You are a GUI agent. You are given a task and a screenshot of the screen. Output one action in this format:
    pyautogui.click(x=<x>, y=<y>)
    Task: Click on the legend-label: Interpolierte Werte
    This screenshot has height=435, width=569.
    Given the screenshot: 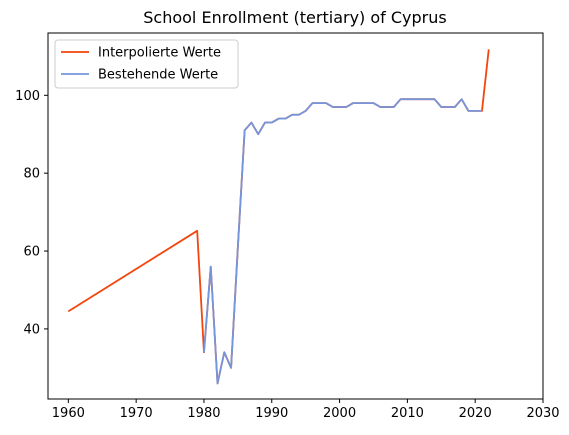 What is the action you would take?
    pyautogui.click(x=159, y=53)
    